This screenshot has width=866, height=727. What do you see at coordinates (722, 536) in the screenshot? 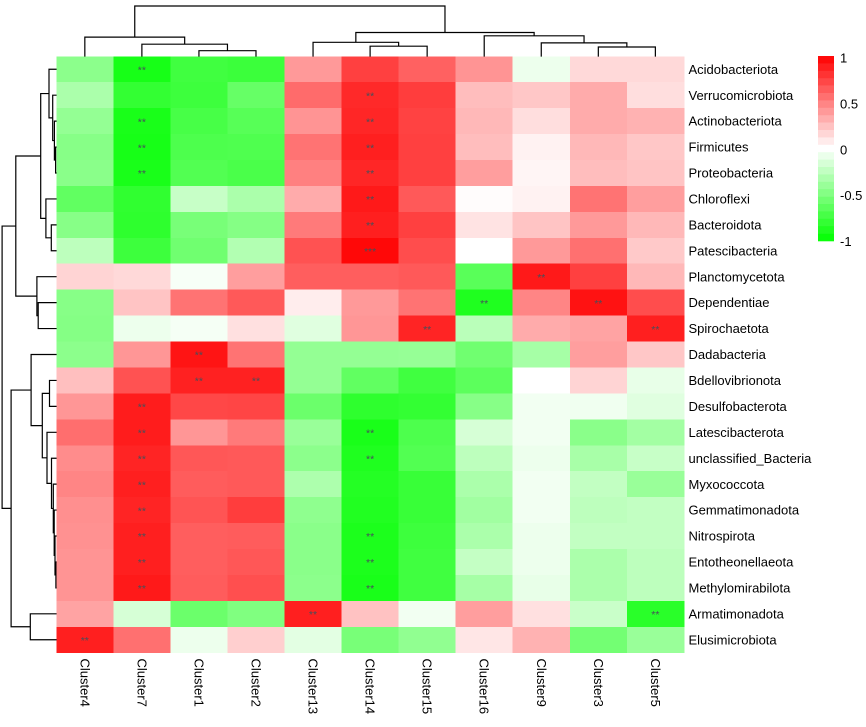
I see `svg-text: Nitrospirota` at bounding box center [722, 536].